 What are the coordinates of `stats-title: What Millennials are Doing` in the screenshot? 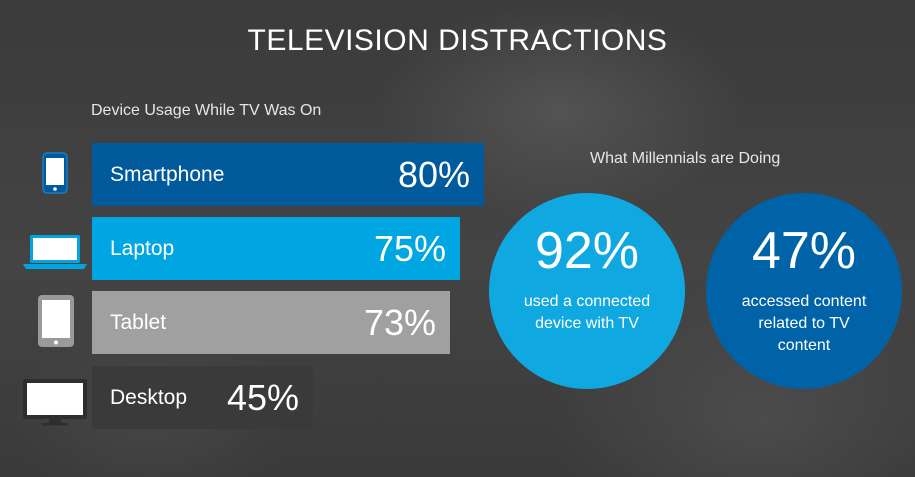 It's located at (685, 158).